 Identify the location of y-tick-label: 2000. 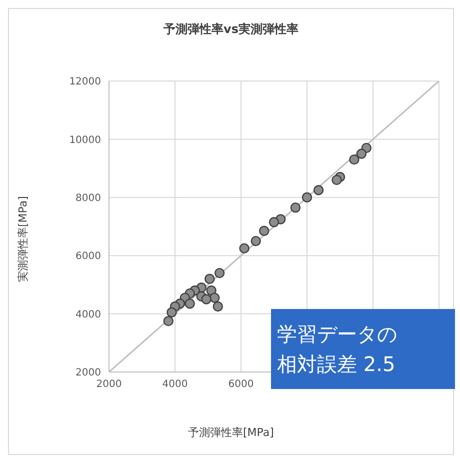
(88, 373).